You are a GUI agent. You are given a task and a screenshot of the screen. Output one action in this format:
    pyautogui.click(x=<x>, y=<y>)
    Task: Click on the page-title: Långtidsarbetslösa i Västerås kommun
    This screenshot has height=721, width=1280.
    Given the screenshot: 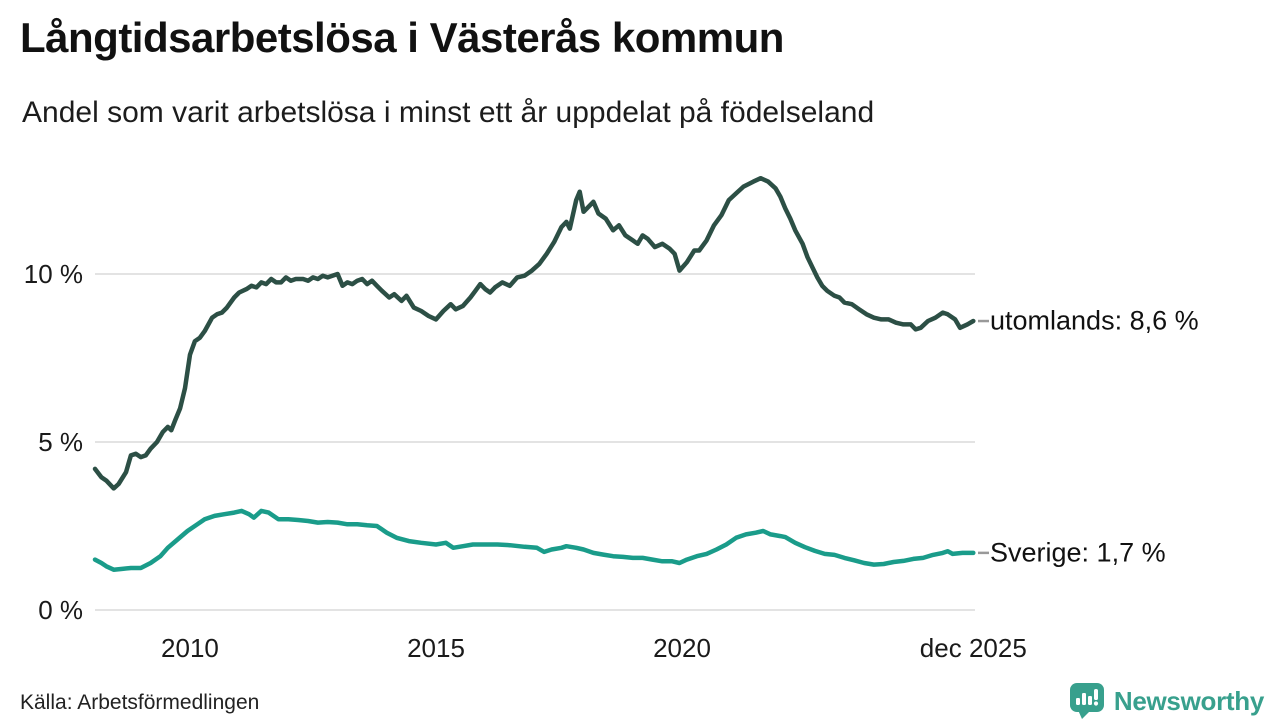 What is the action you would take?
    pyautogui.click(x=402, y=37)
    